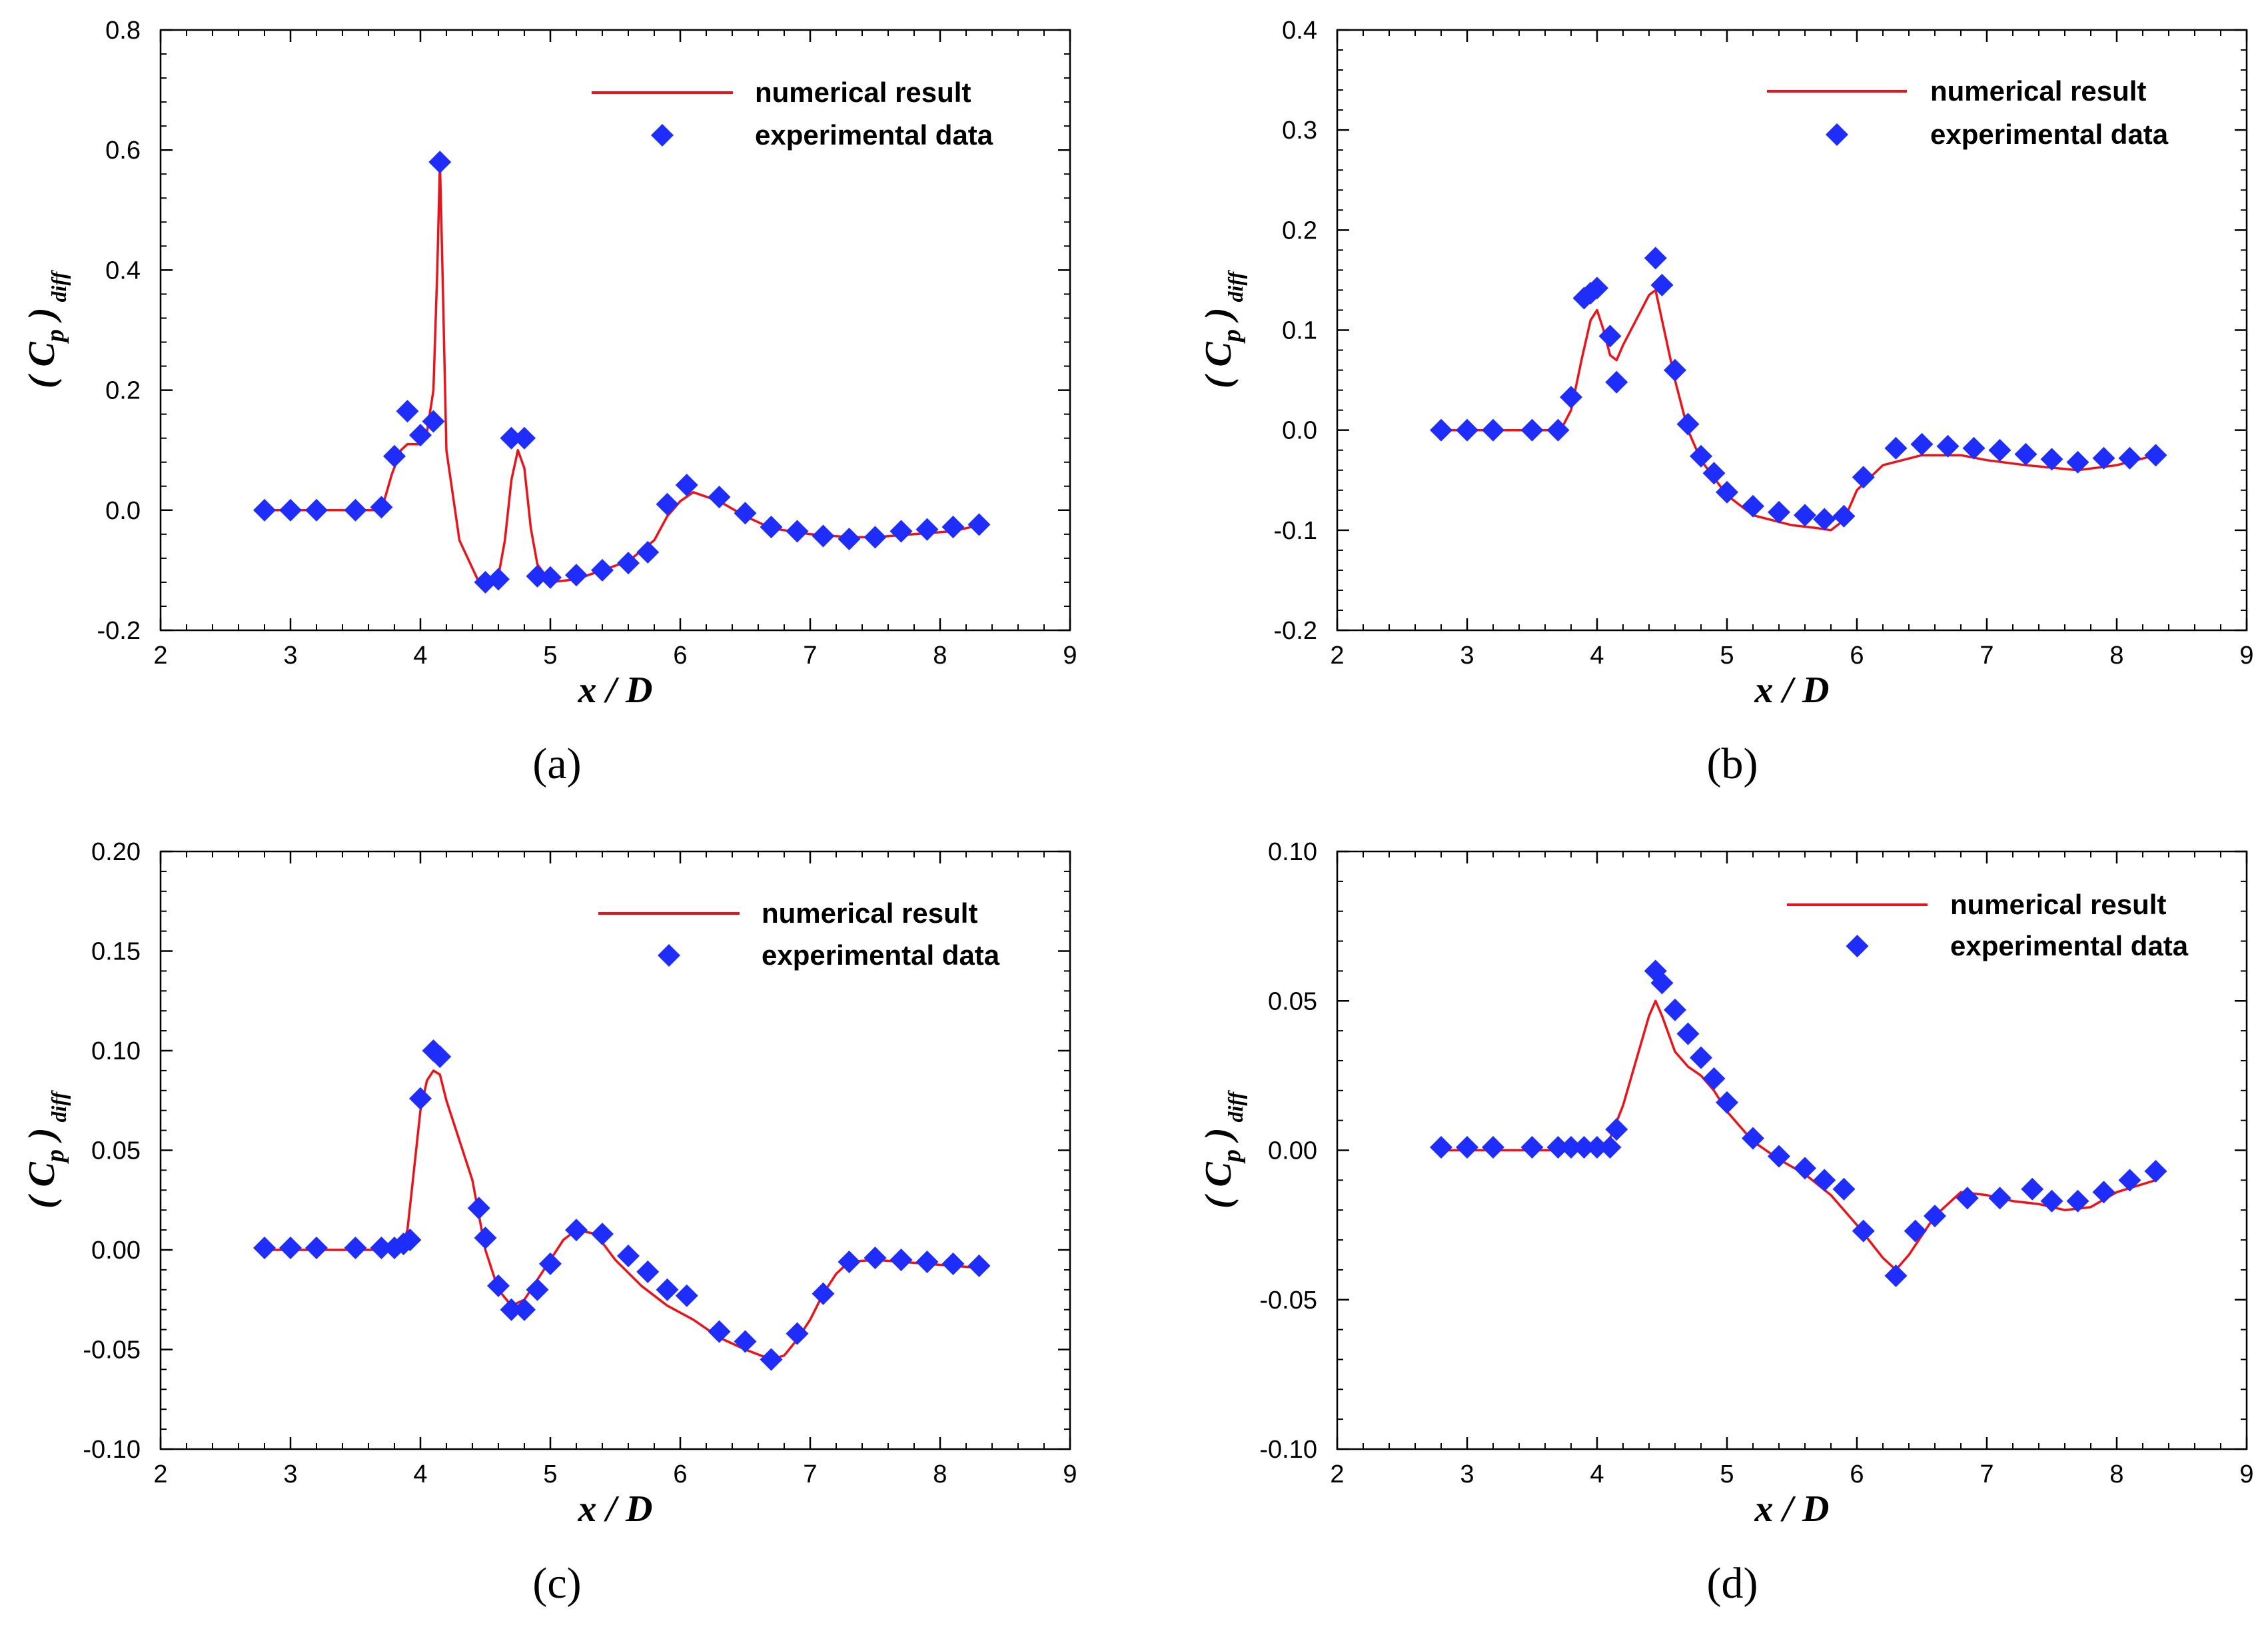 This screenshot has height=1631, width=2268. Describe the element at coordinates (116, 1051) in the screenshot. I see `y-tick-label: 0.10` at that location.